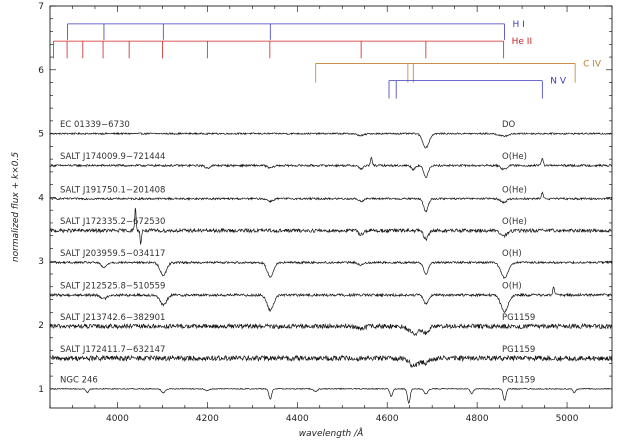  I want to click on series-name-label: SALT J172335.2−672530, so click(112, 222).